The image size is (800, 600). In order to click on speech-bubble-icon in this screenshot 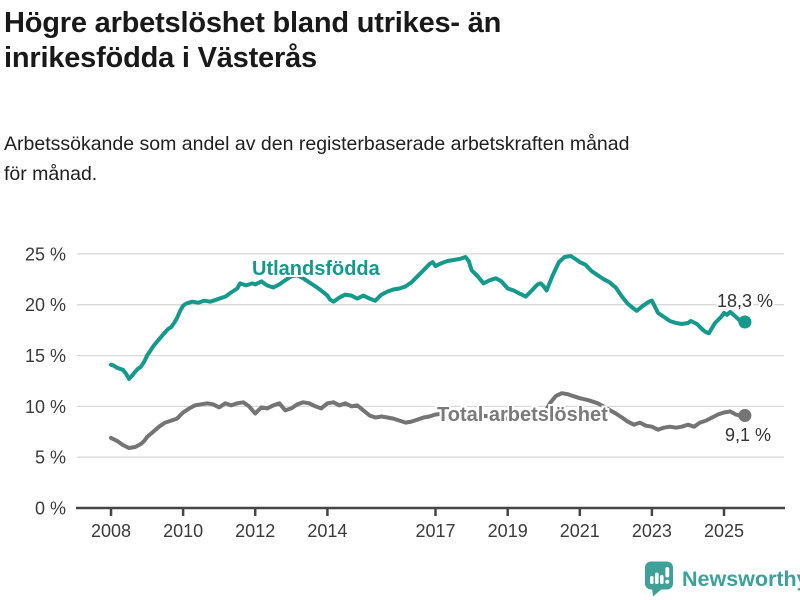, I will do `click(659, 579)`.